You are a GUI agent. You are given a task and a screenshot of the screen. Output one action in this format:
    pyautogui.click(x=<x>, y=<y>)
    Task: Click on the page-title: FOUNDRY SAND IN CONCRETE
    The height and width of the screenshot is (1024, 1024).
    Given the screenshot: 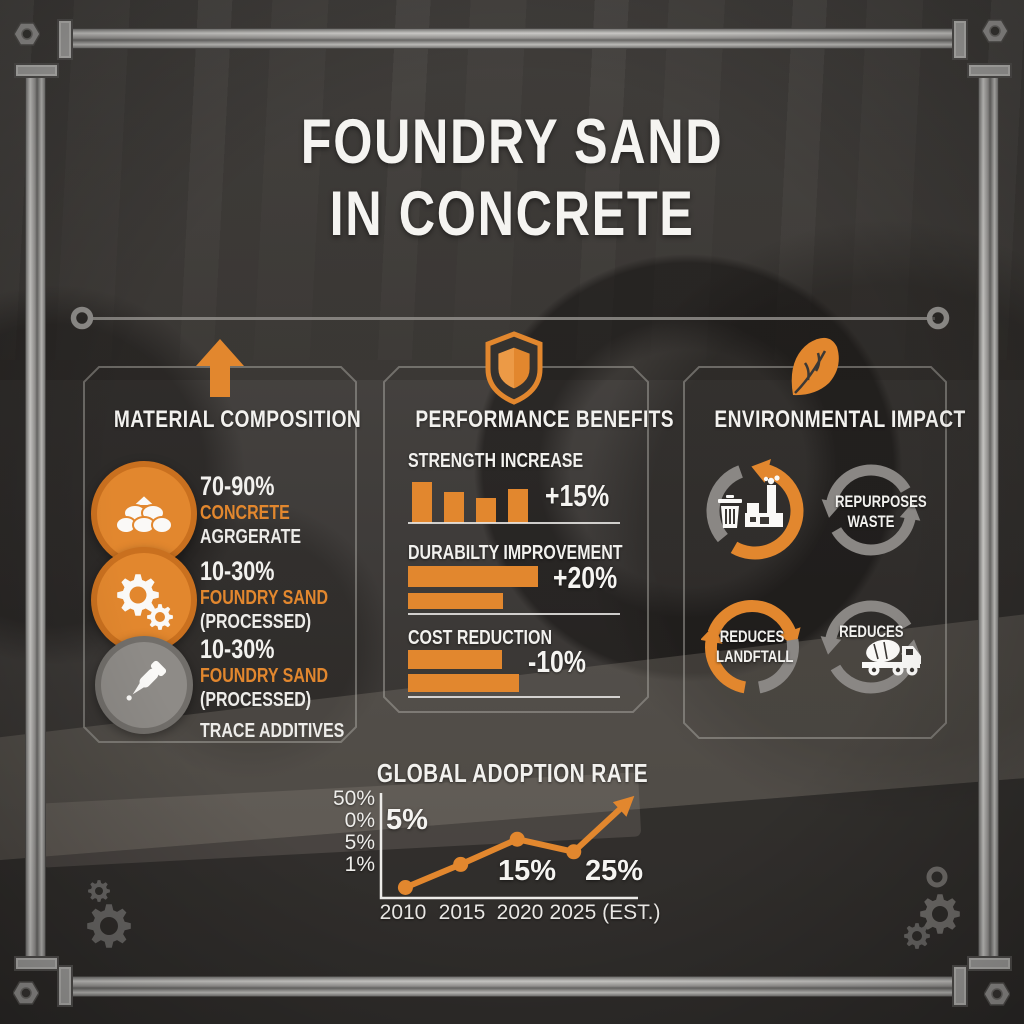 What is the action you would take?
    pyautogui.click(x=512, y=178)
    